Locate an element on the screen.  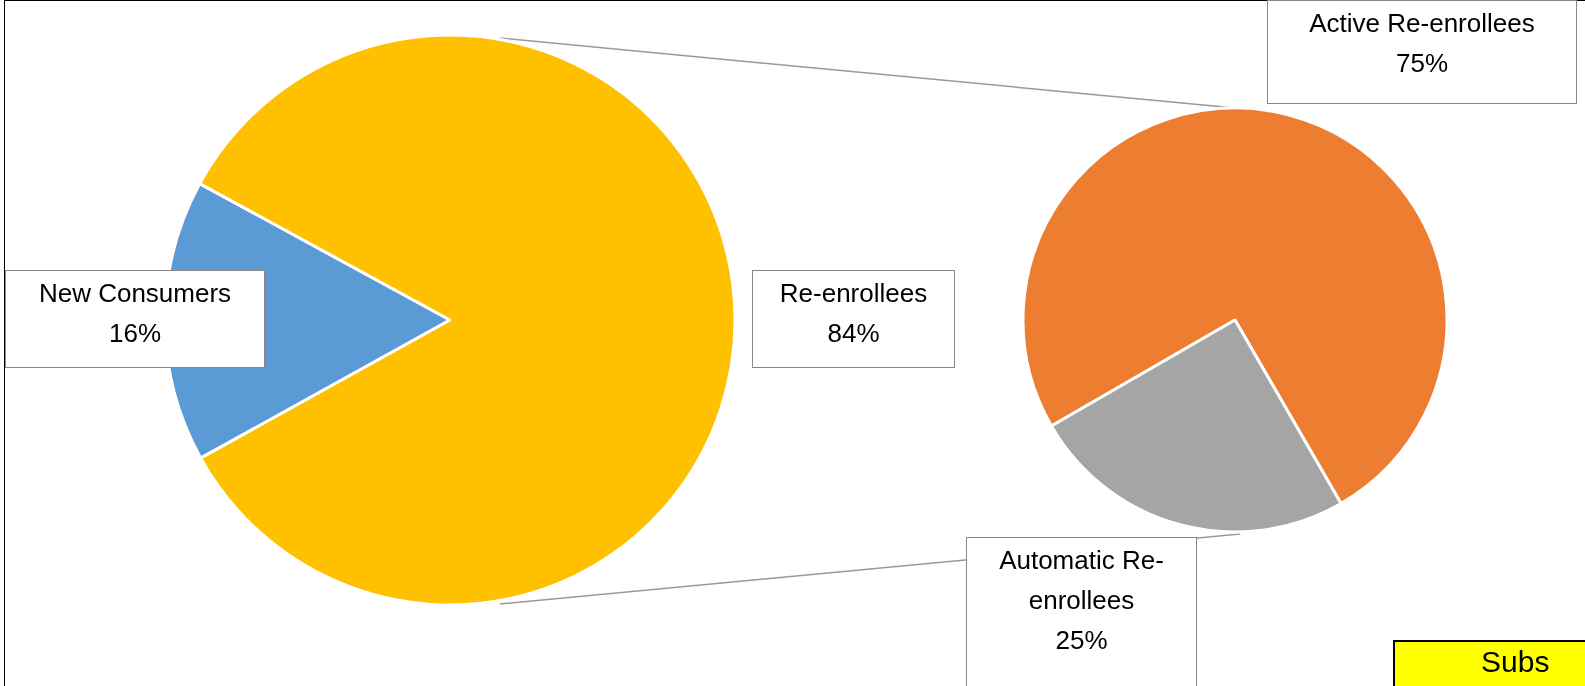
slice-label: Automatic Re-enrollees is located at coordinates (1081, 580).